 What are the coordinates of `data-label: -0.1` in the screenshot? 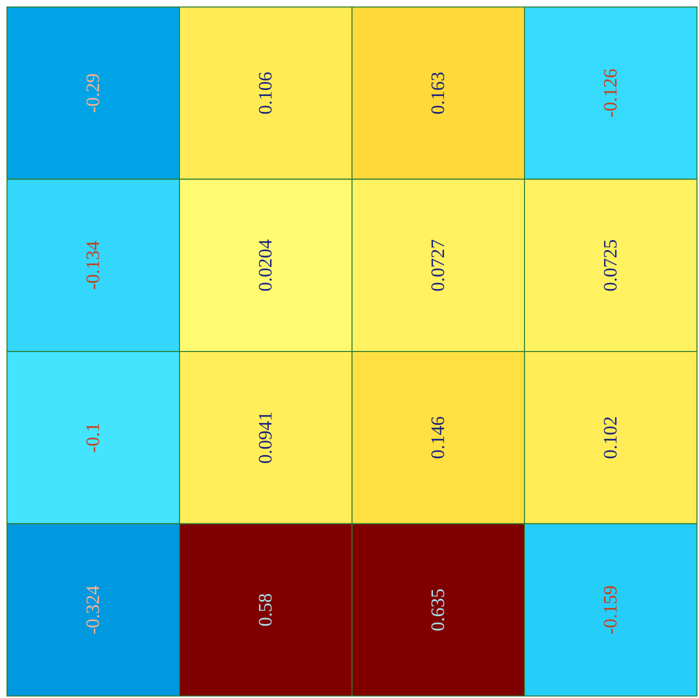 It's located at (93, 437).